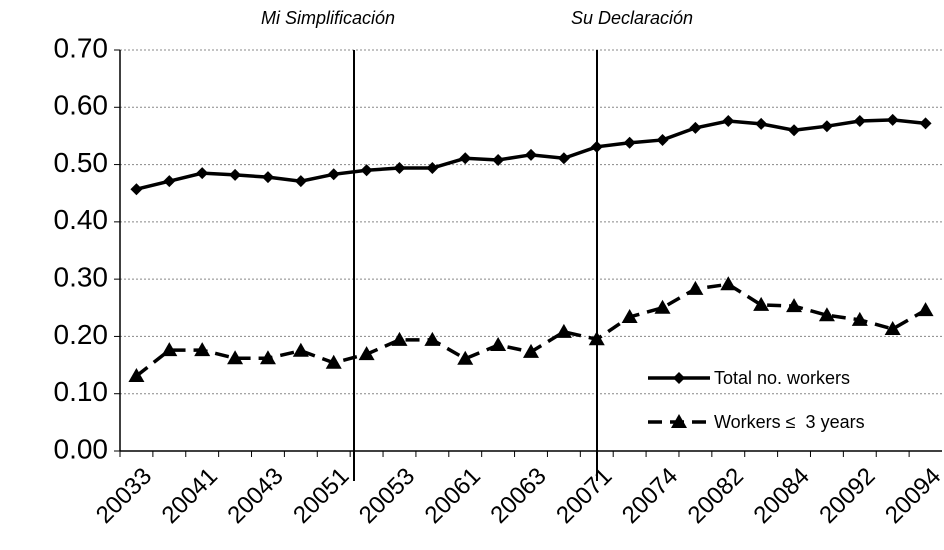 The image size is (944, 550). Describe the element at coordinates (632, 18) in the screenshot. I see `annotation: Su Declaración` at that location.